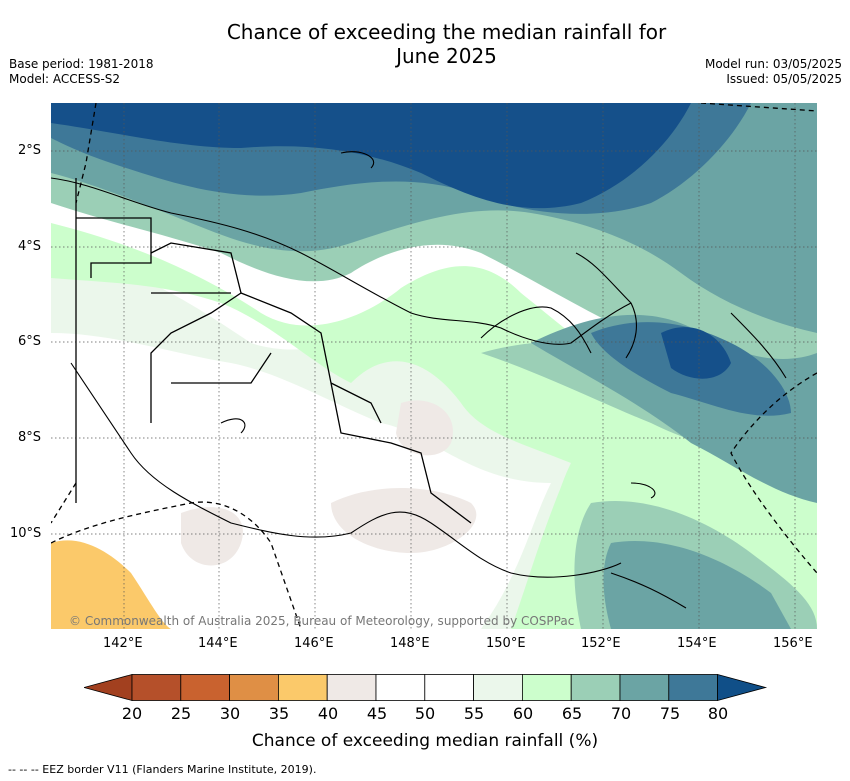 The image size is (850, 781). What do you see at coordinates (30, 437) in the screenshot?
I see `lat-label-8s: 8°S` at bounding box center [30, 437].